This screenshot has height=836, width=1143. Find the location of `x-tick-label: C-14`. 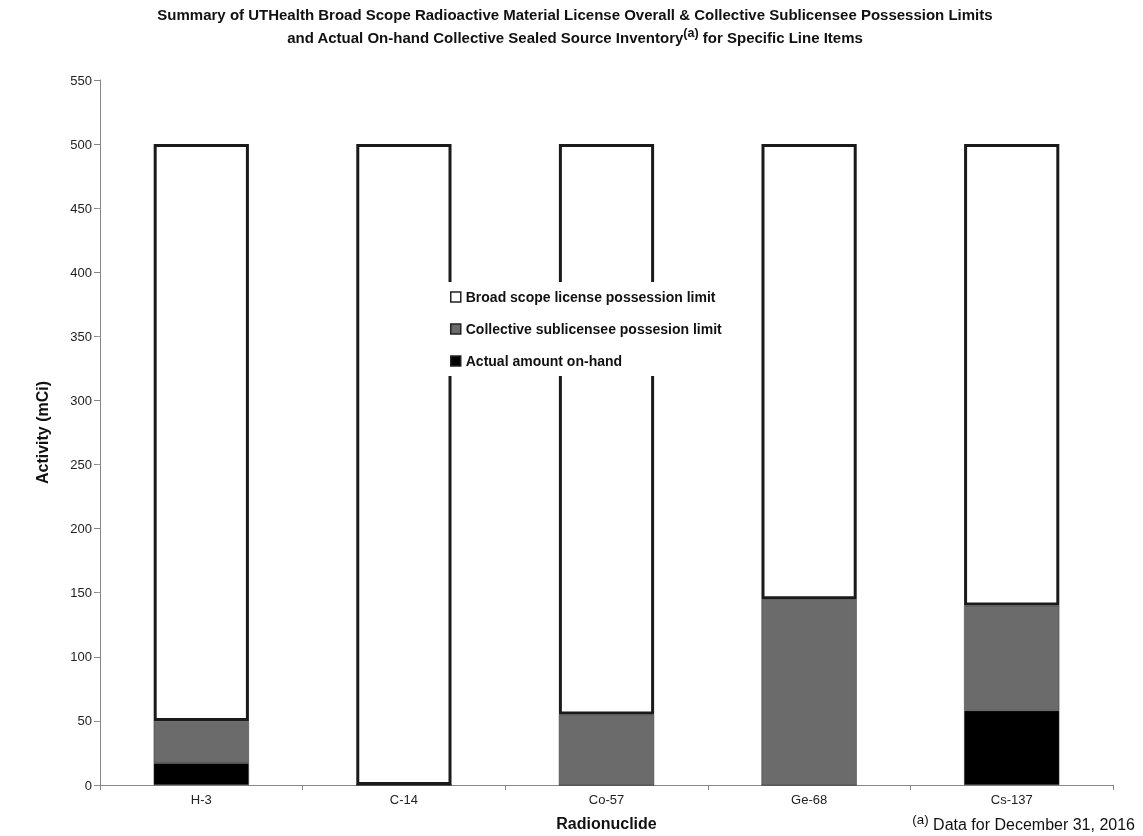

x-tick-label: C-14 is located at coordinates (403, 799).